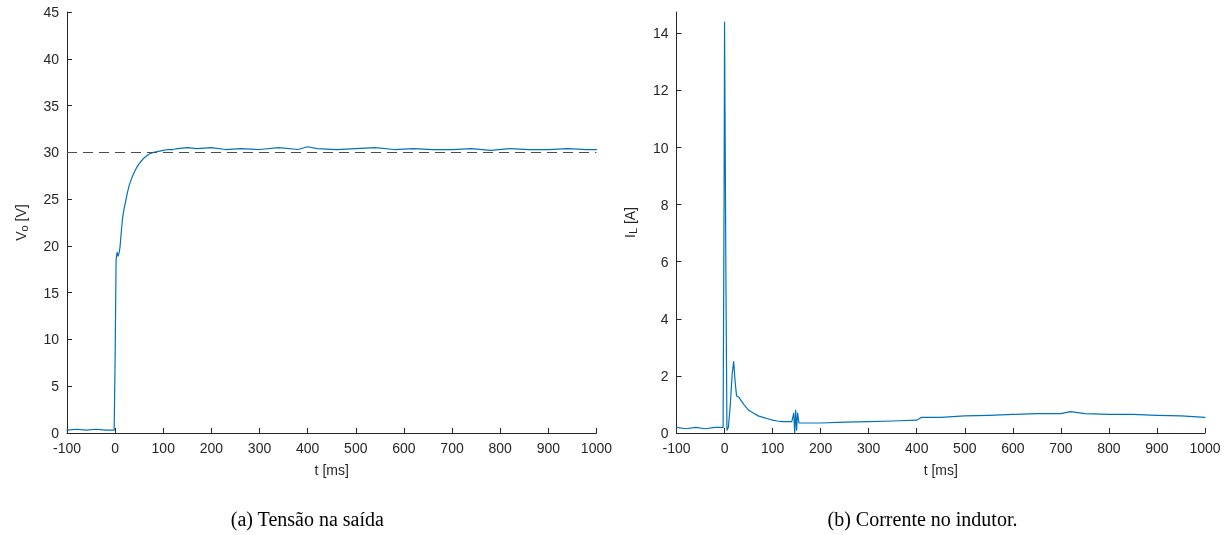 This screenshot has width=1230, height=535. Describe the element at coordinates (307, 519) in the screenshot. I see `text: (a) Tensão na saída` at that location.